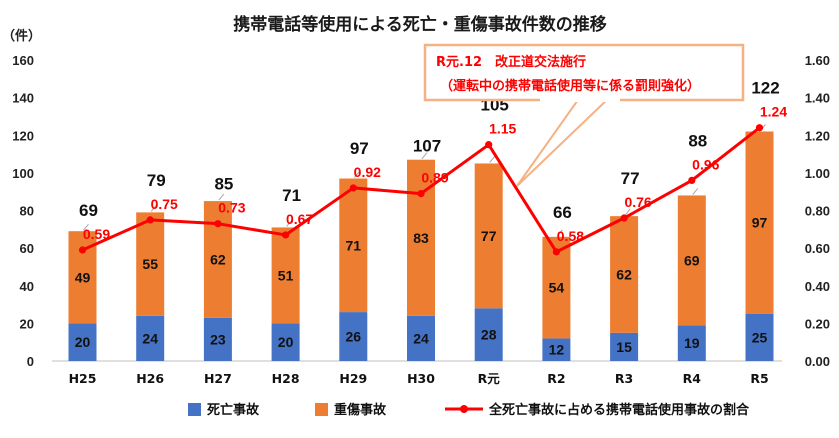  What do you see at coordinates (321, 409) in the screenshot?
I see `legend-swatch-serious` at bounding box center [321, 409].